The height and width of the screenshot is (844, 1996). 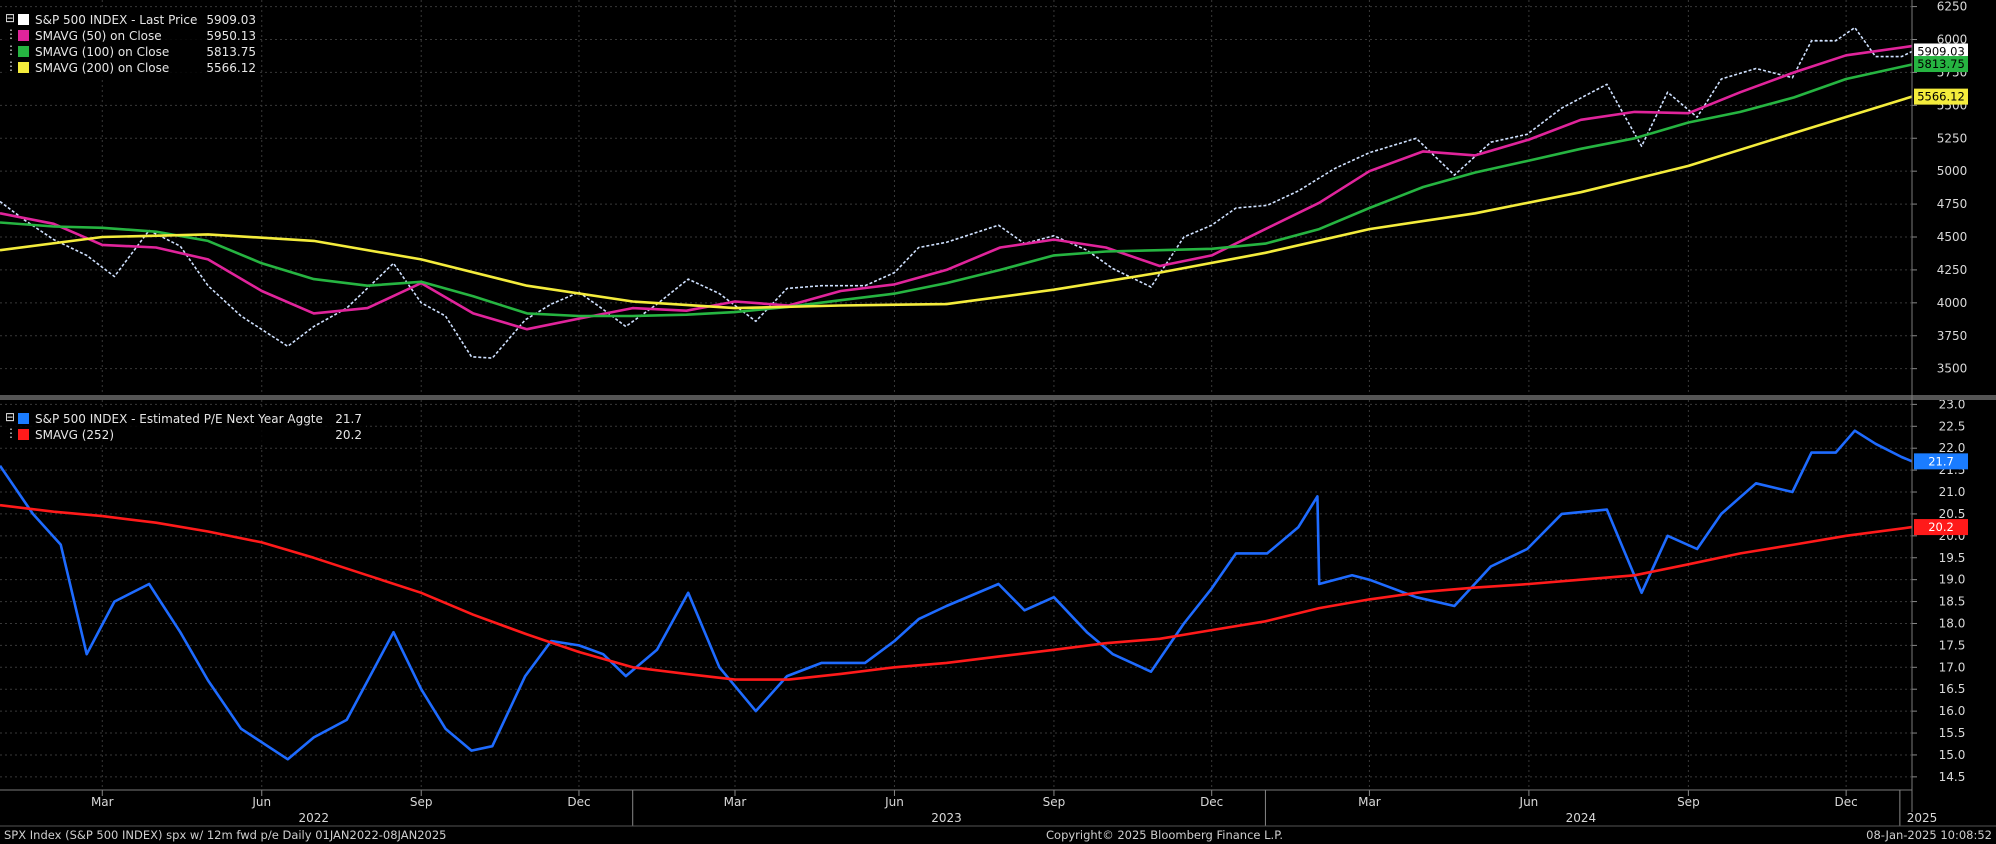 I want to click on legend-value: 5950.13, so click(x=231, y=36).